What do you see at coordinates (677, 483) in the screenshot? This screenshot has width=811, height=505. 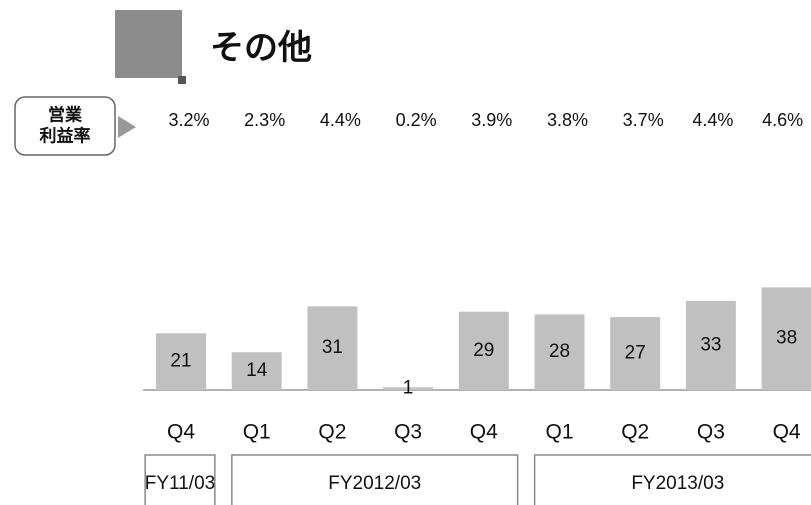 I see `year-label: FY2013/03` at bounding box center [677, 483].